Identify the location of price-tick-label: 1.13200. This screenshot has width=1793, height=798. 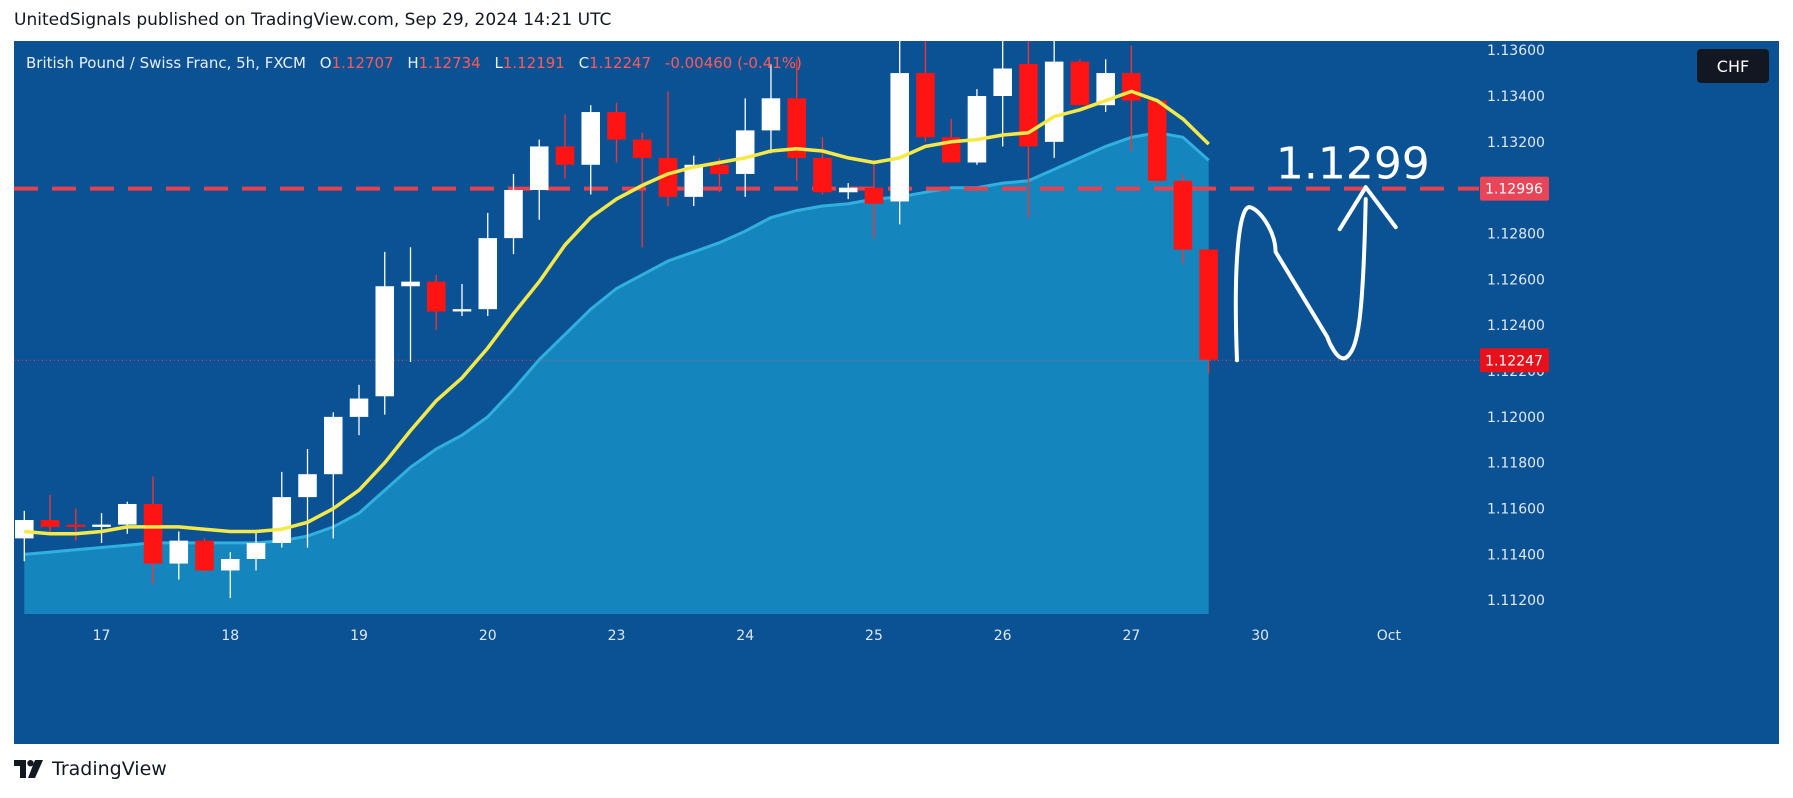
(1516, 143).